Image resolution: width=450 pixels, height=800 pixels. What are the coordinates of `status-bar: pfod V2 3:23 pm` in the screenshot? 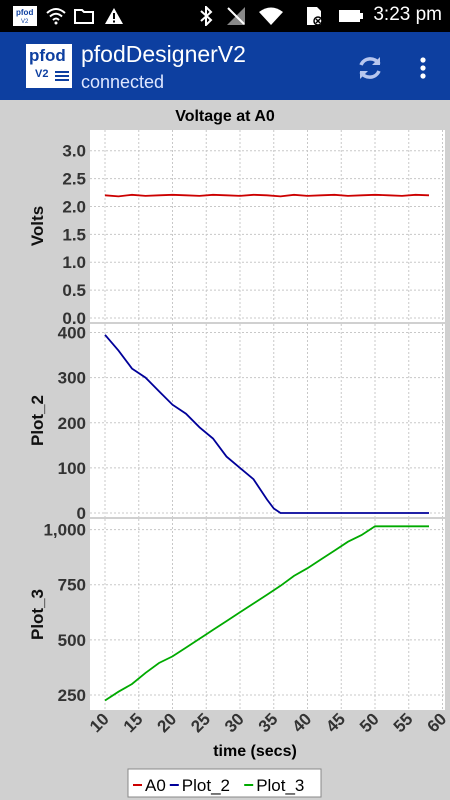 It's located at (225, 16).